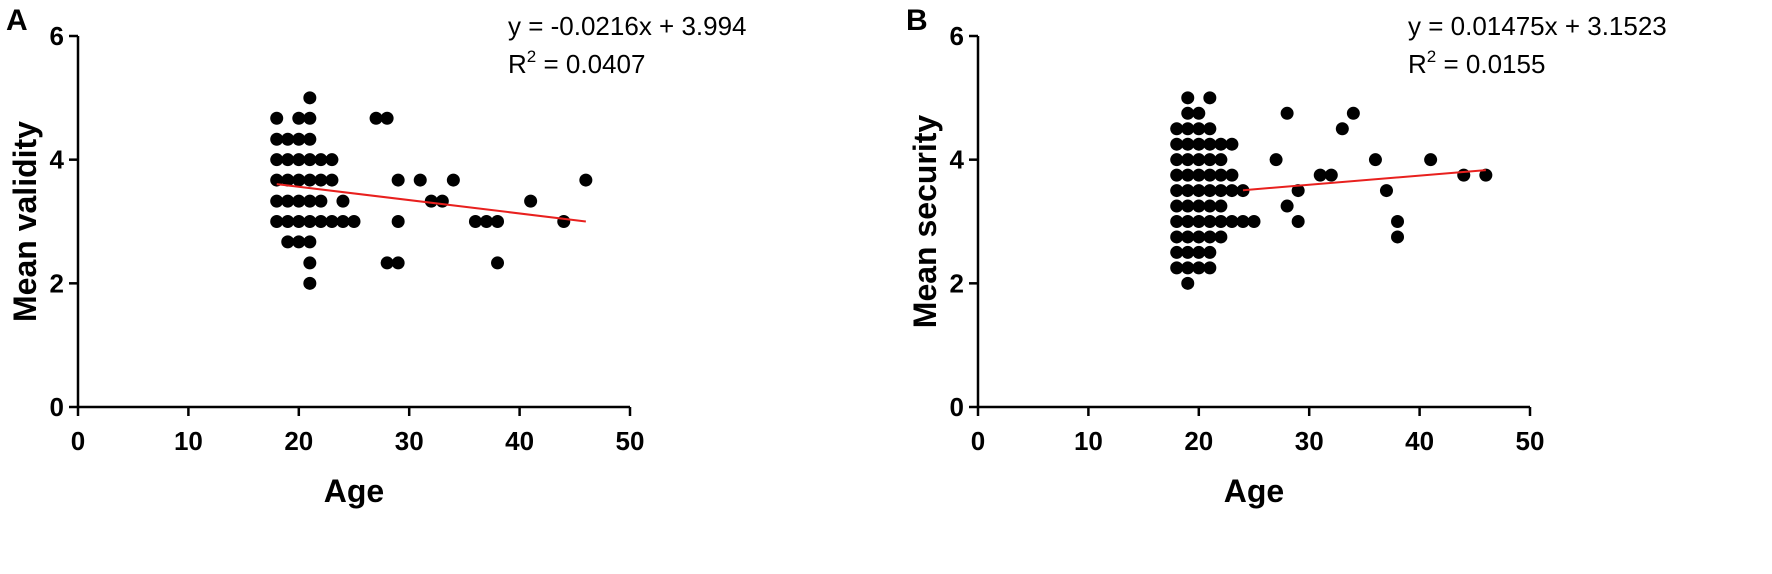 The image size is (1772, 574). Describe the element at coordinates (1490, 64) in the screenshot. I see `r-squared-value: = 0.0155` at that location.